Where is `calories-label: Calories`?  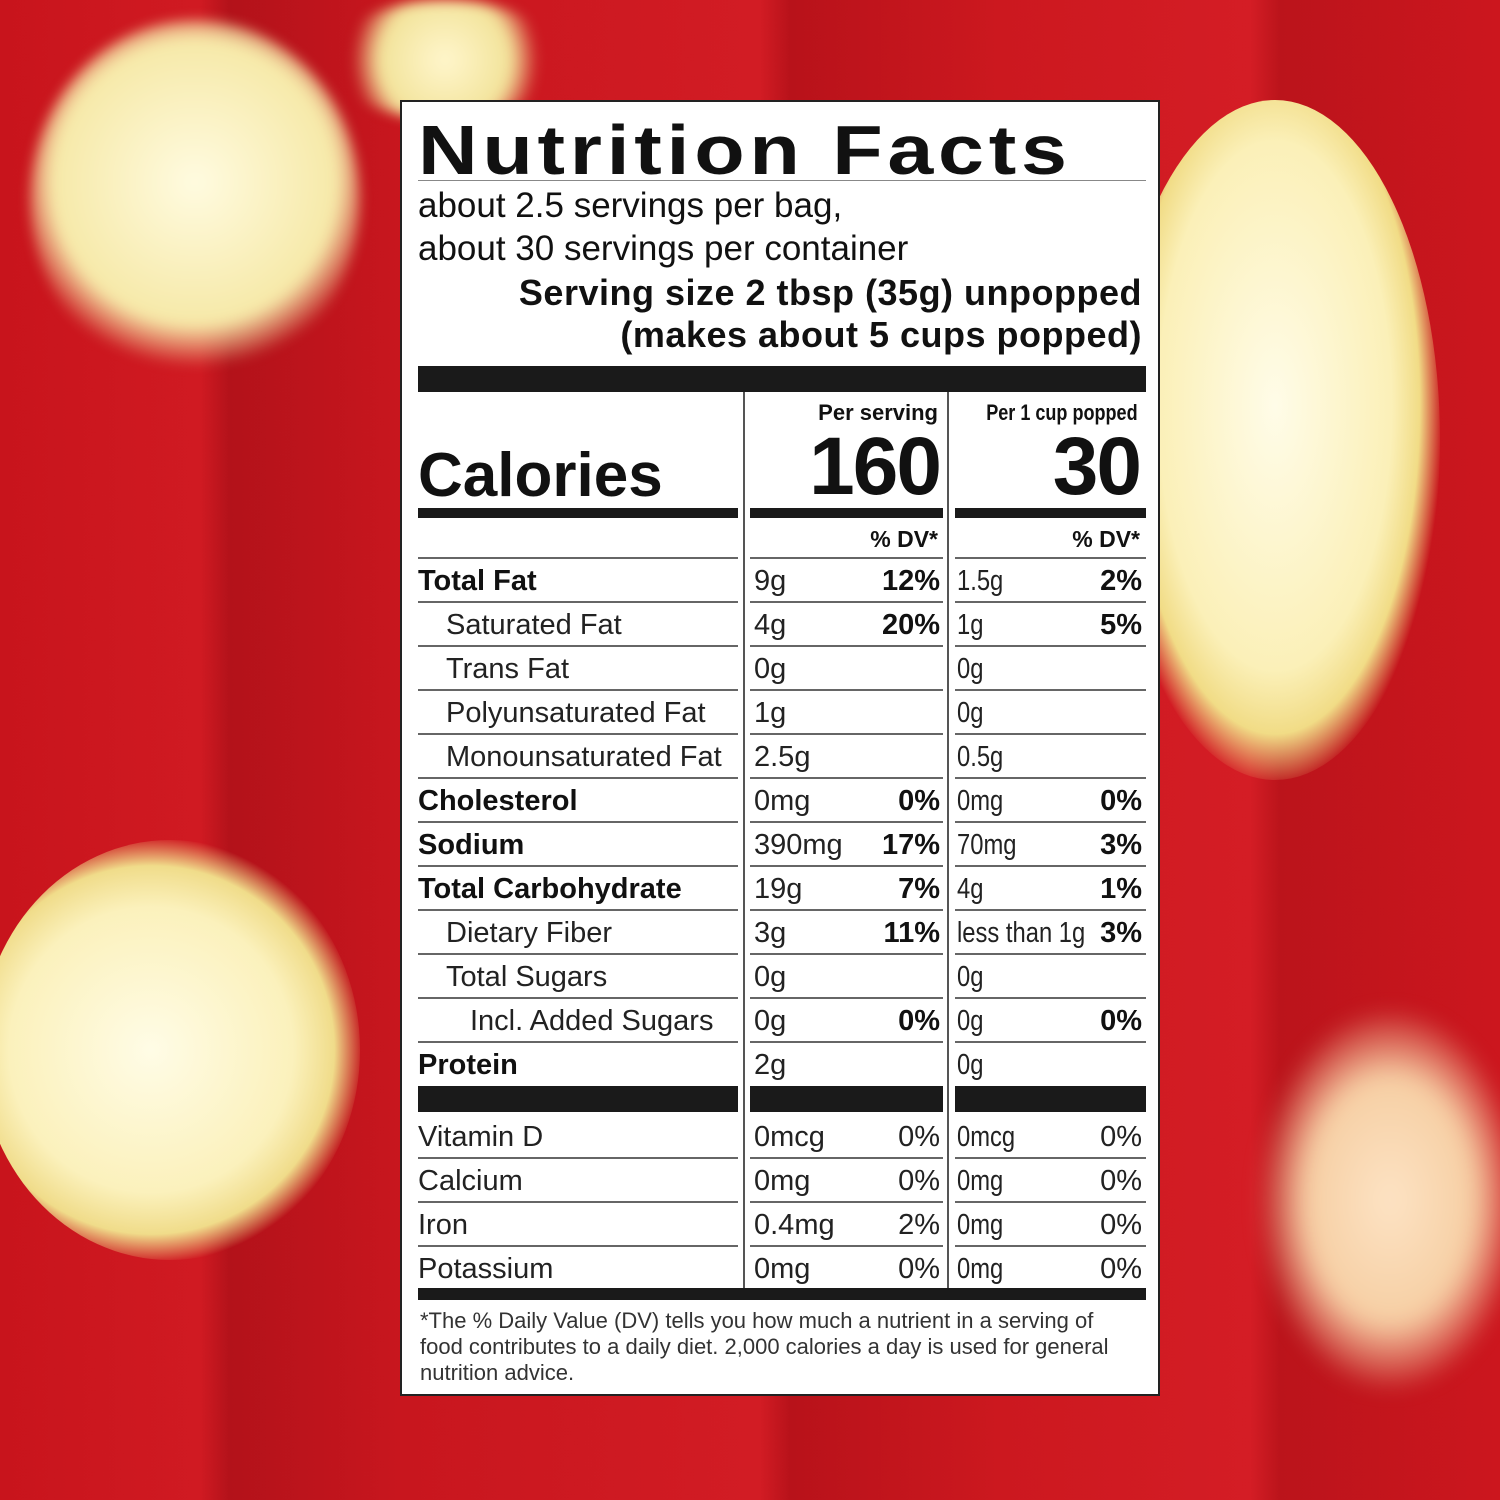
calories-label: Calories is located at coordinates (540, 475).